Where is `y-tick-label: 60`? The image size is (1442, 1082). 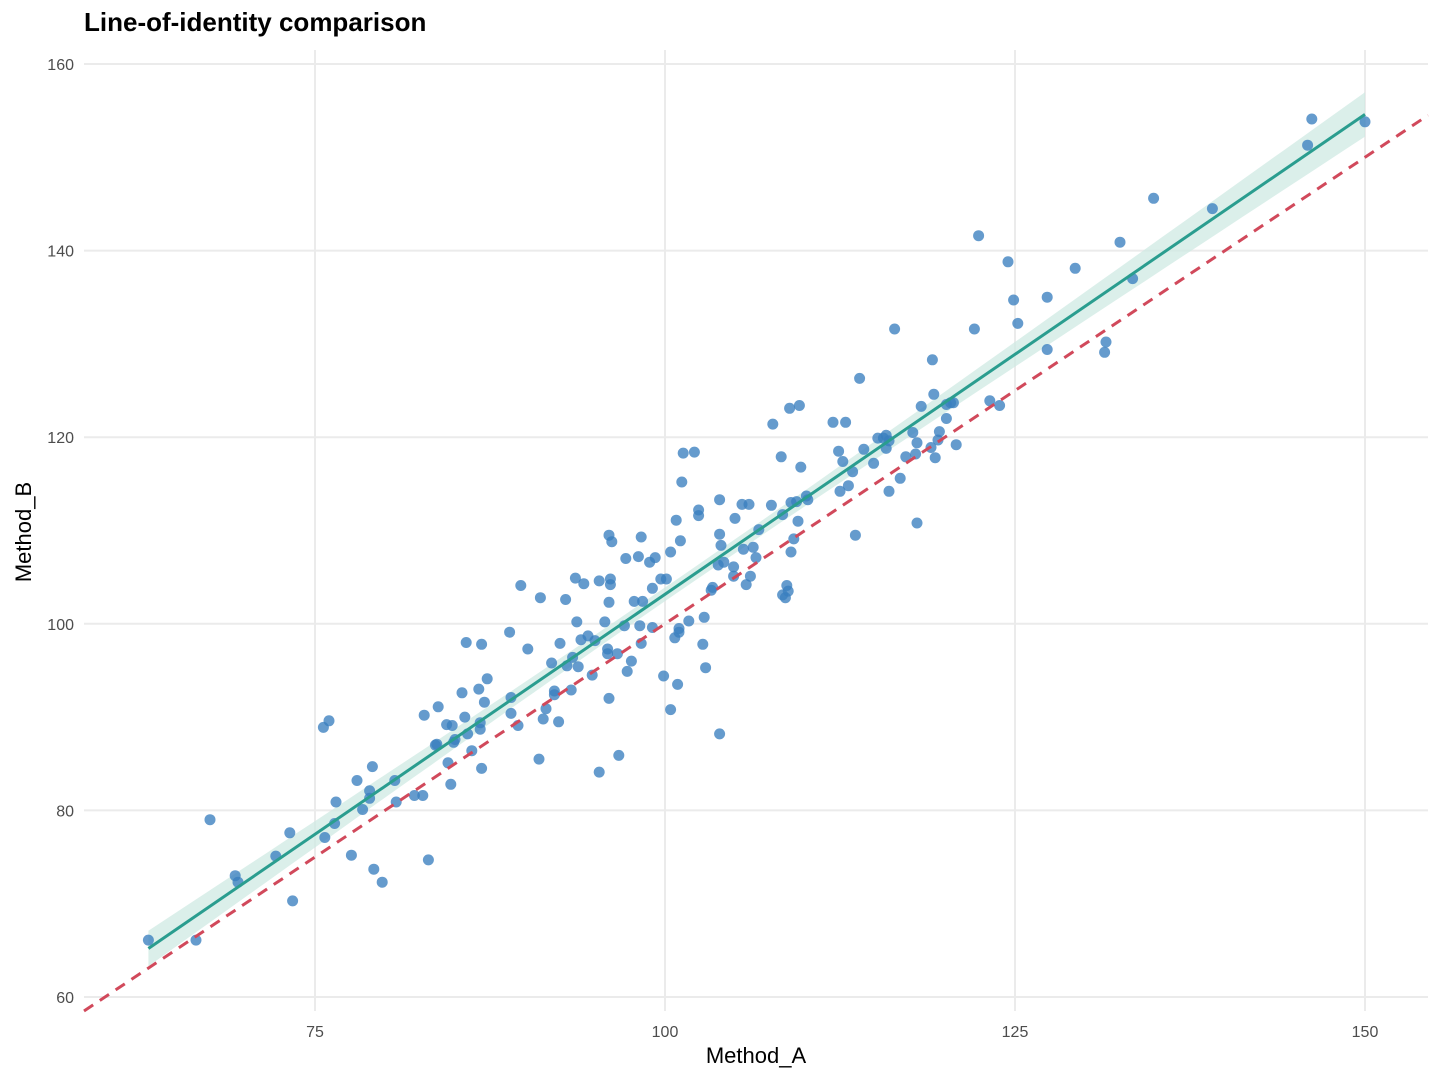
y-tick-label: 60 is located at coordinates (65, 998).